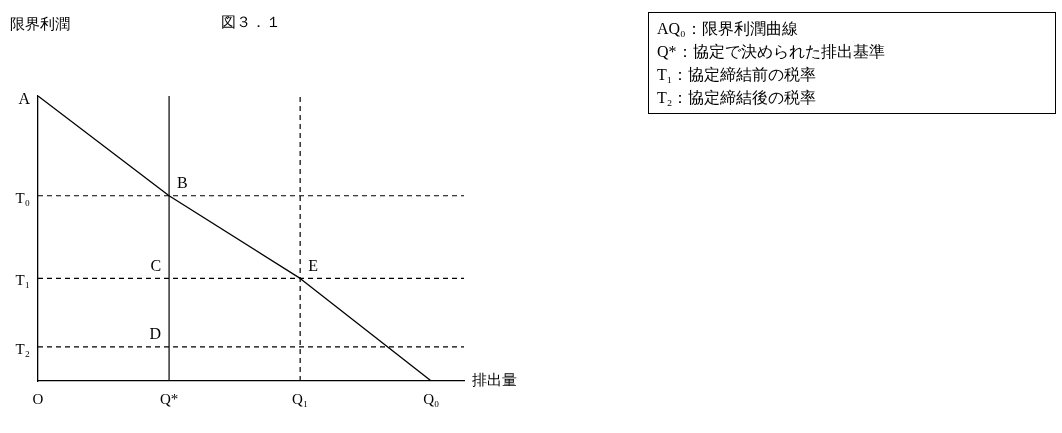  I want to click on annotation: D, so click(155, 333).